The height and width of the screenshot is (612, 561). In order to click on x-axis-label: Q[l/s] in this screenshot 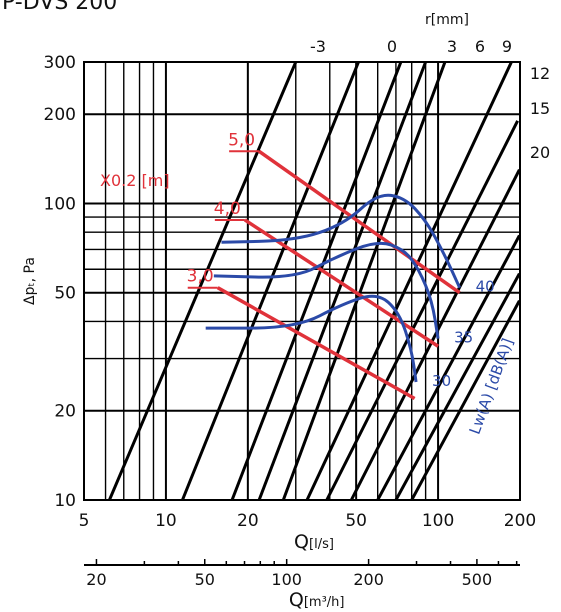, I will do `click(314, 542)`.